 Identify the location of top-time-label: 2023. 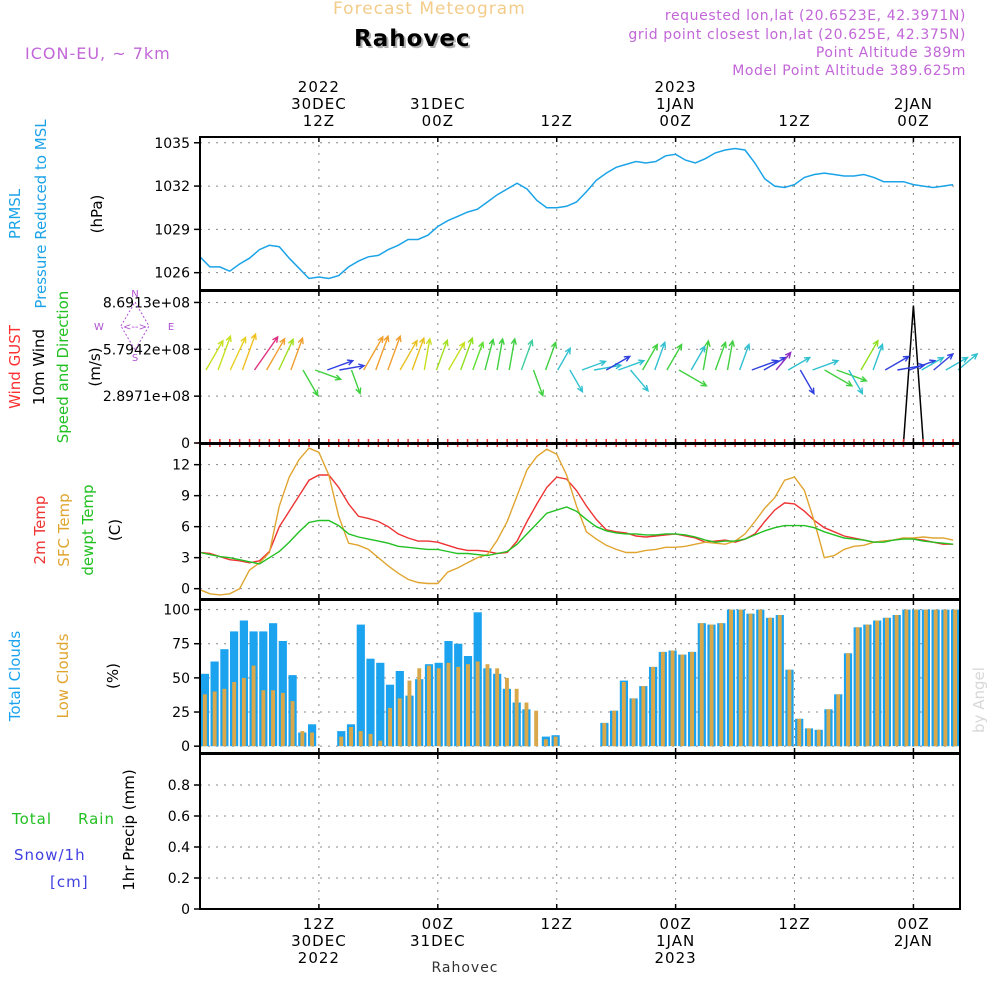
(676, 87).